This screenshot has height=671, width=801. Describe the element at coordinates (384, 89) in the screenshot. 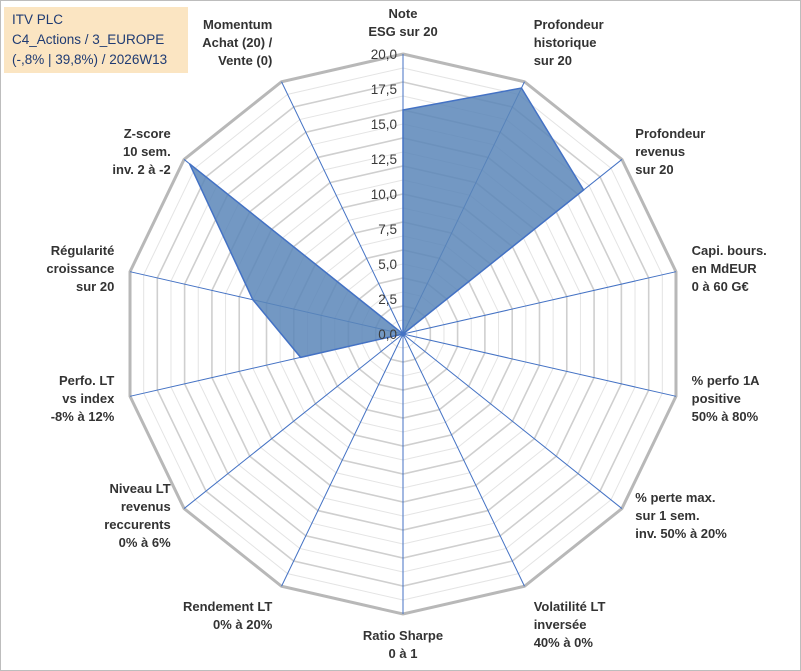

I see `tick-label: 17,5` at that location.